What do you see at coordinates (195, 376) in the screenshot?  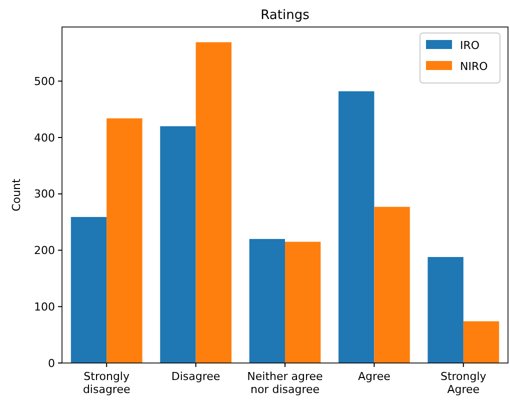 I see `x-tick-label: Disagree` at bounding box center [195, 376].